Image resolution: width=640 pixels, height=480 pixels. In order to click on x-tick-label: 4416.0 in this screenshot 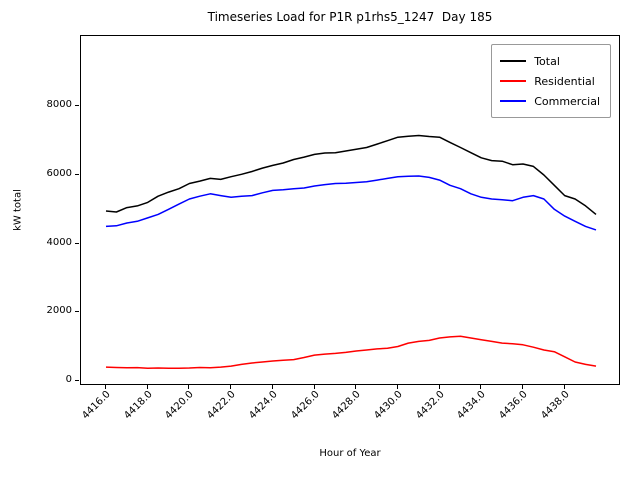, I will do `click(96, 405)`.